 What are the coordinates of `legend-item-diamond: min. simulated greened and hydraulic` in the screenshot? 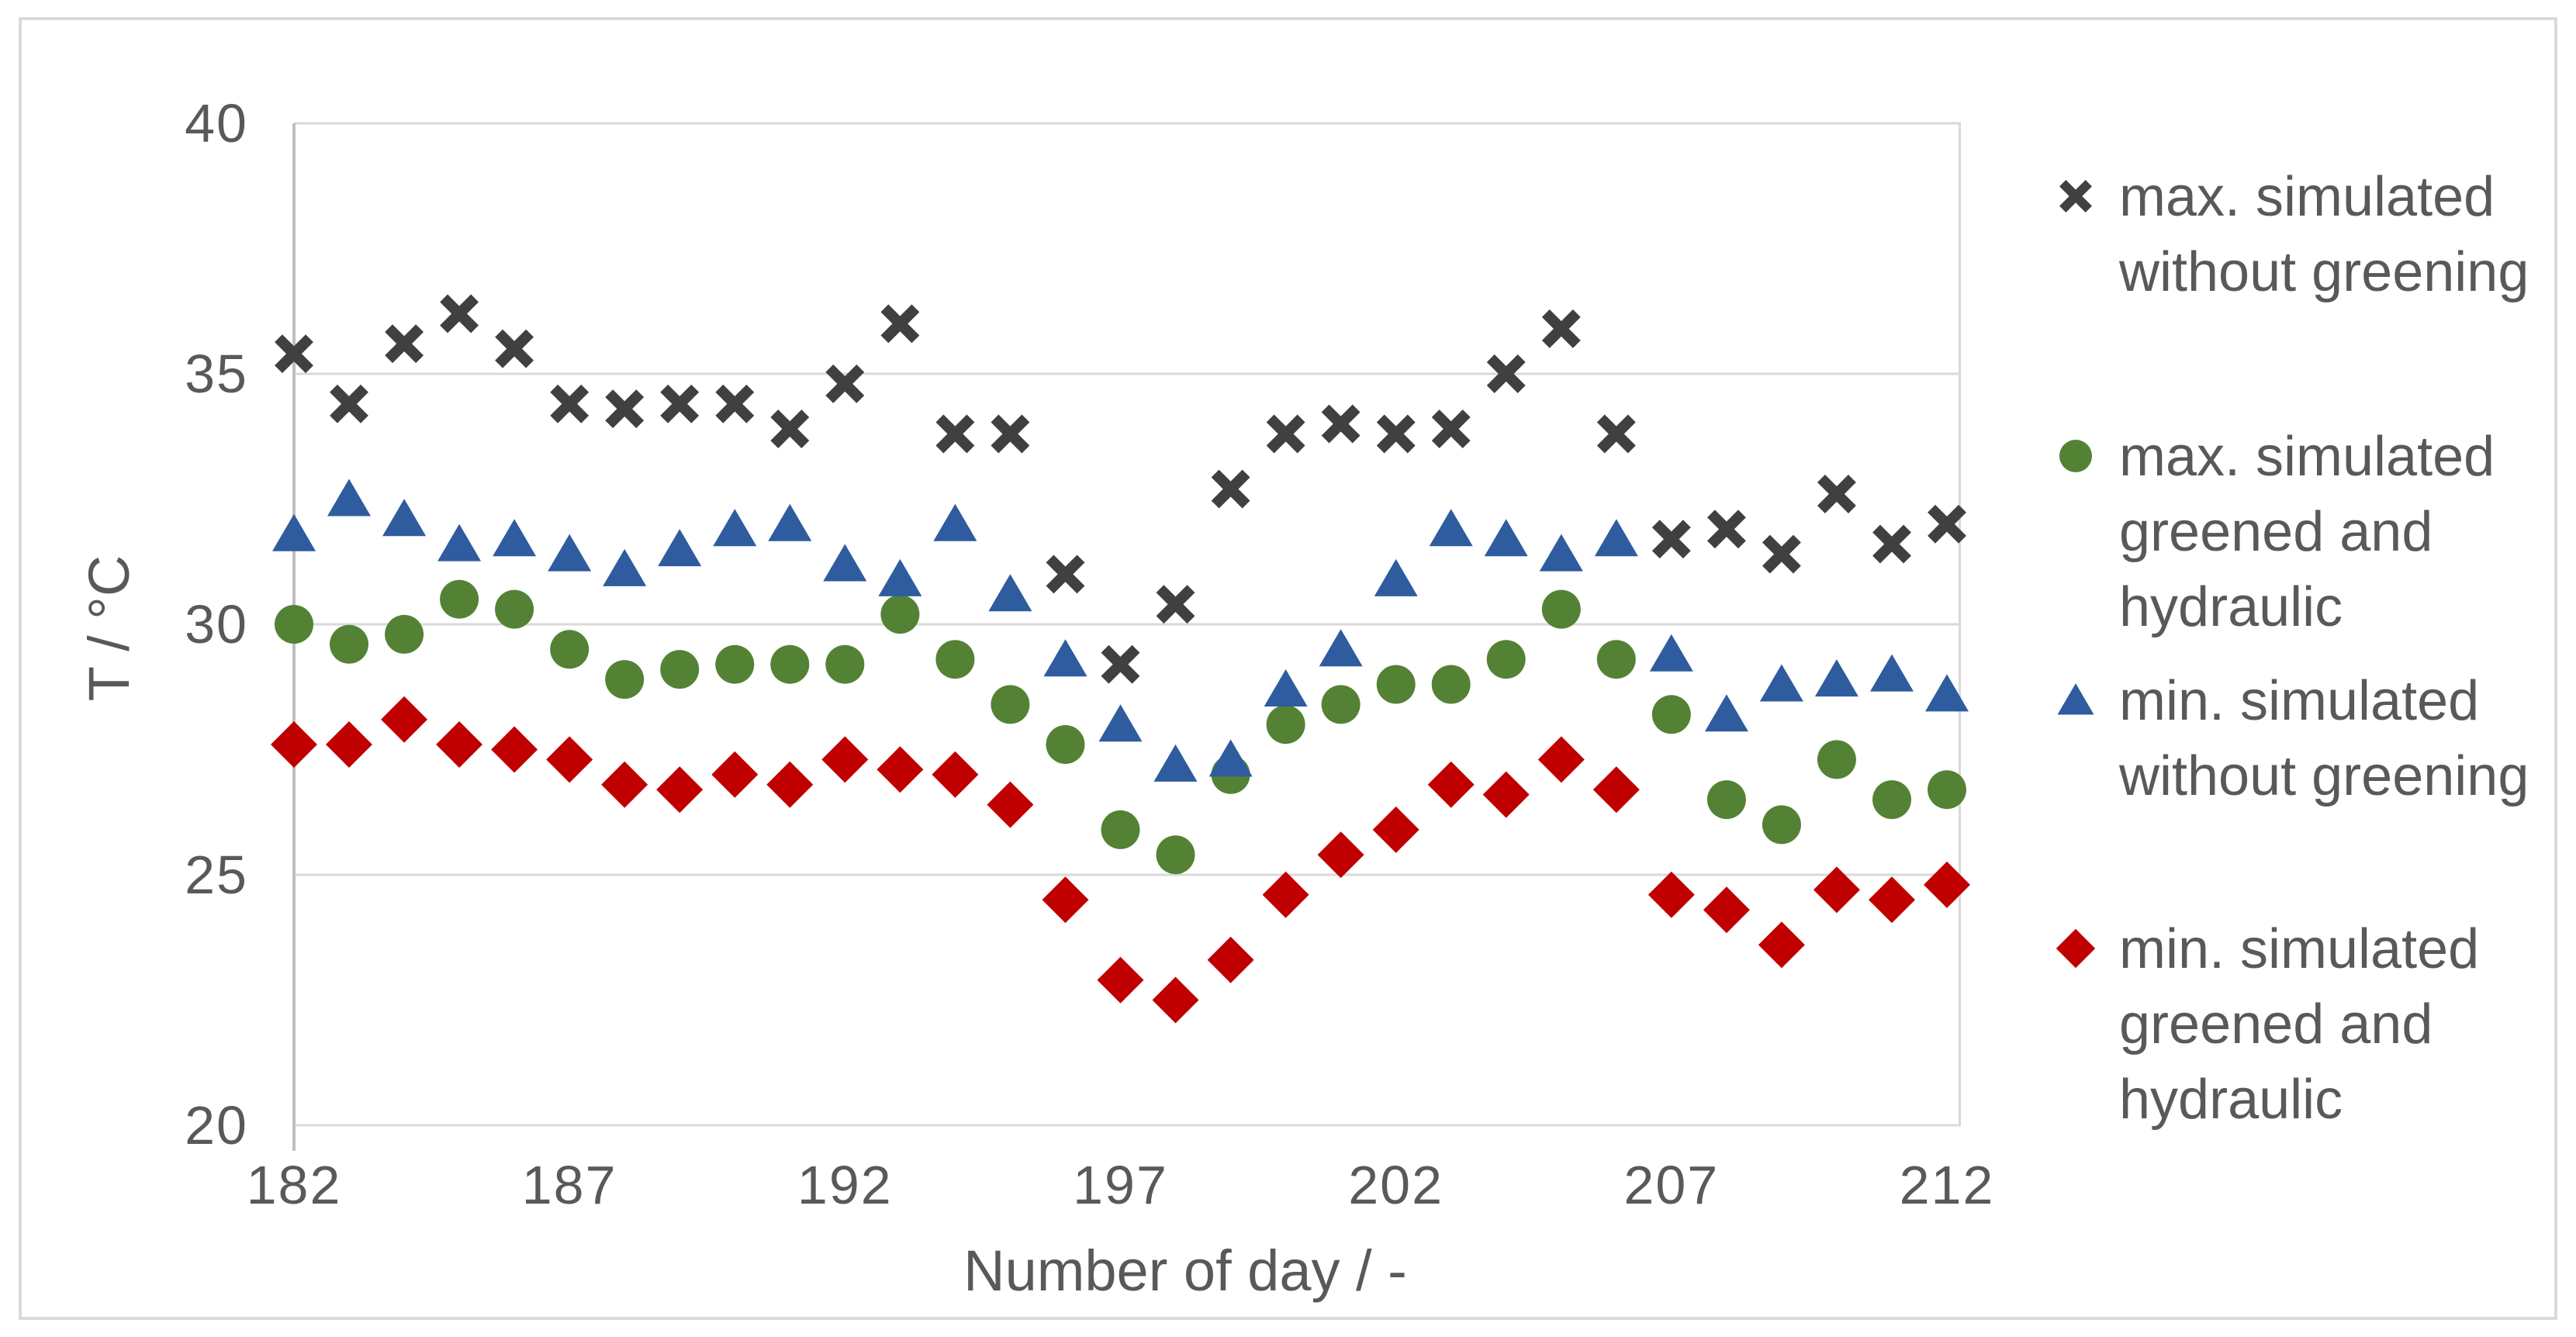 It's located at (2265, 1025).